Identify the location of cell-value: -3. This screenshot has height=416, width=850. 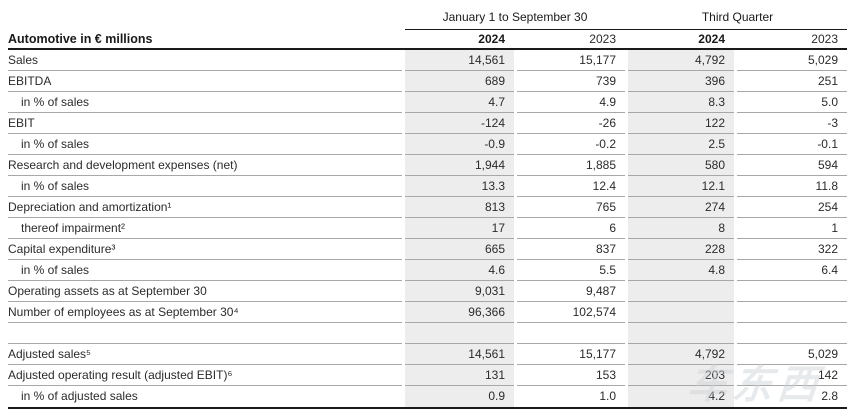
(792, 123).